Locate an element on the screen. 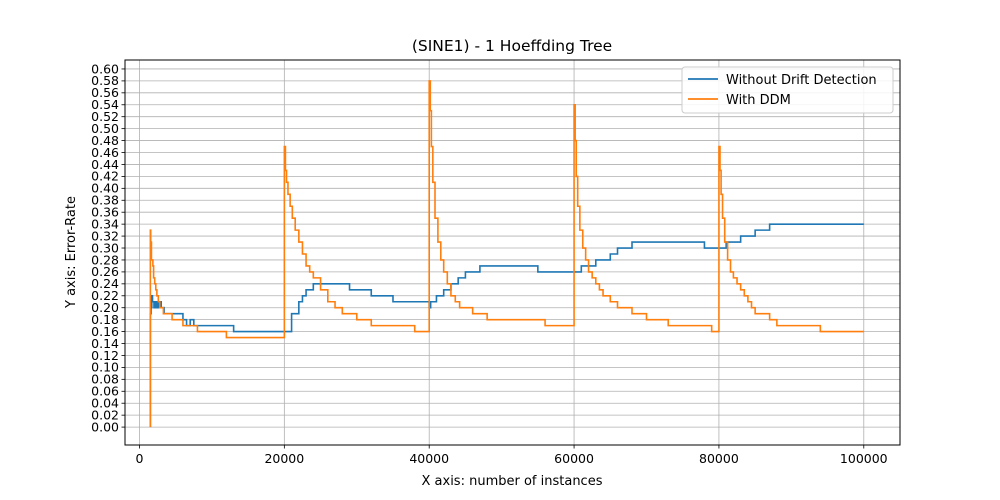 The image size is (1000, 500). x-tick-label: 60000 is located at coordinates (574, 458).